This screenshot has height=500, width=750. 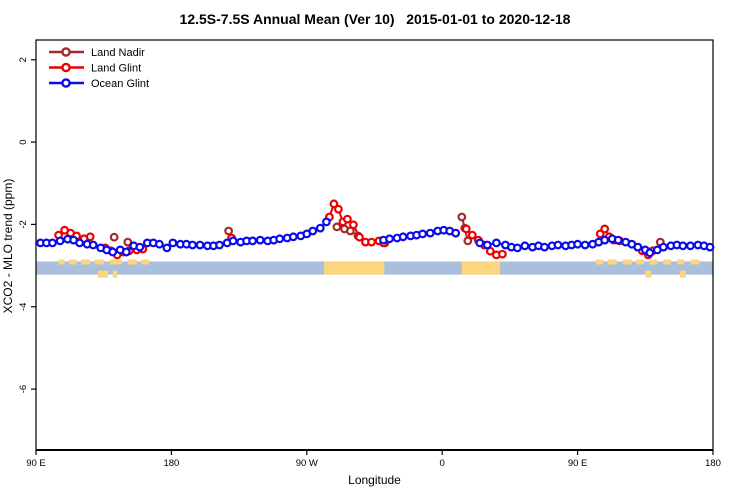 I want to click on y-tick-label: -2, so click(x=23, y=224).